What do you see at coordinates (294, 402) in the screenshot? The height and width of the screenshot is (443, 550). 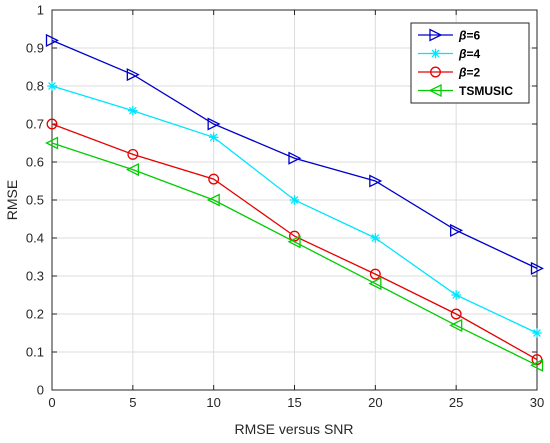 I see `x-tick-label: 15` at bounding box center [294, 402].